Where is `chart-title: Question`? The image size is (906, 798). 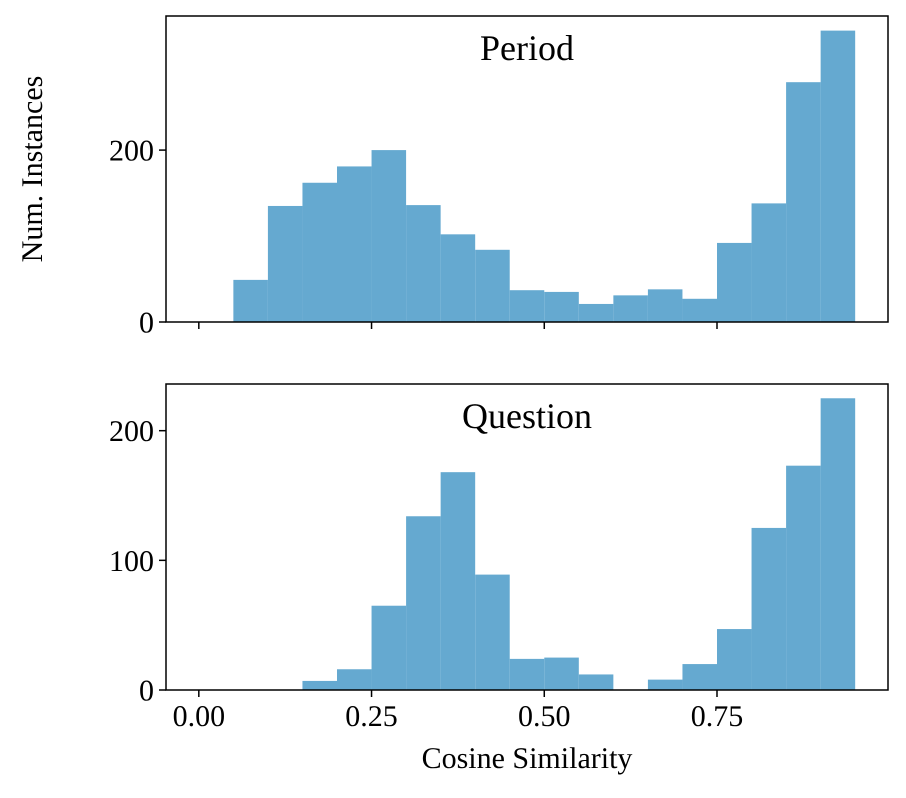
chart-title: Question is located at coordinates (527, 416).